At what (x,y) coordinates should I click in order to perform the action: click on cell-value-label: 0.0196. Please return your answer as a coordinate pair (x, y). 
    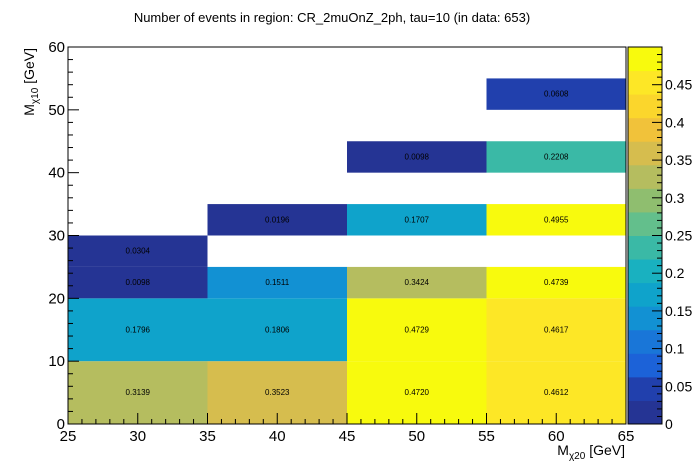
    Looking at the image, I should click on (277, 219).